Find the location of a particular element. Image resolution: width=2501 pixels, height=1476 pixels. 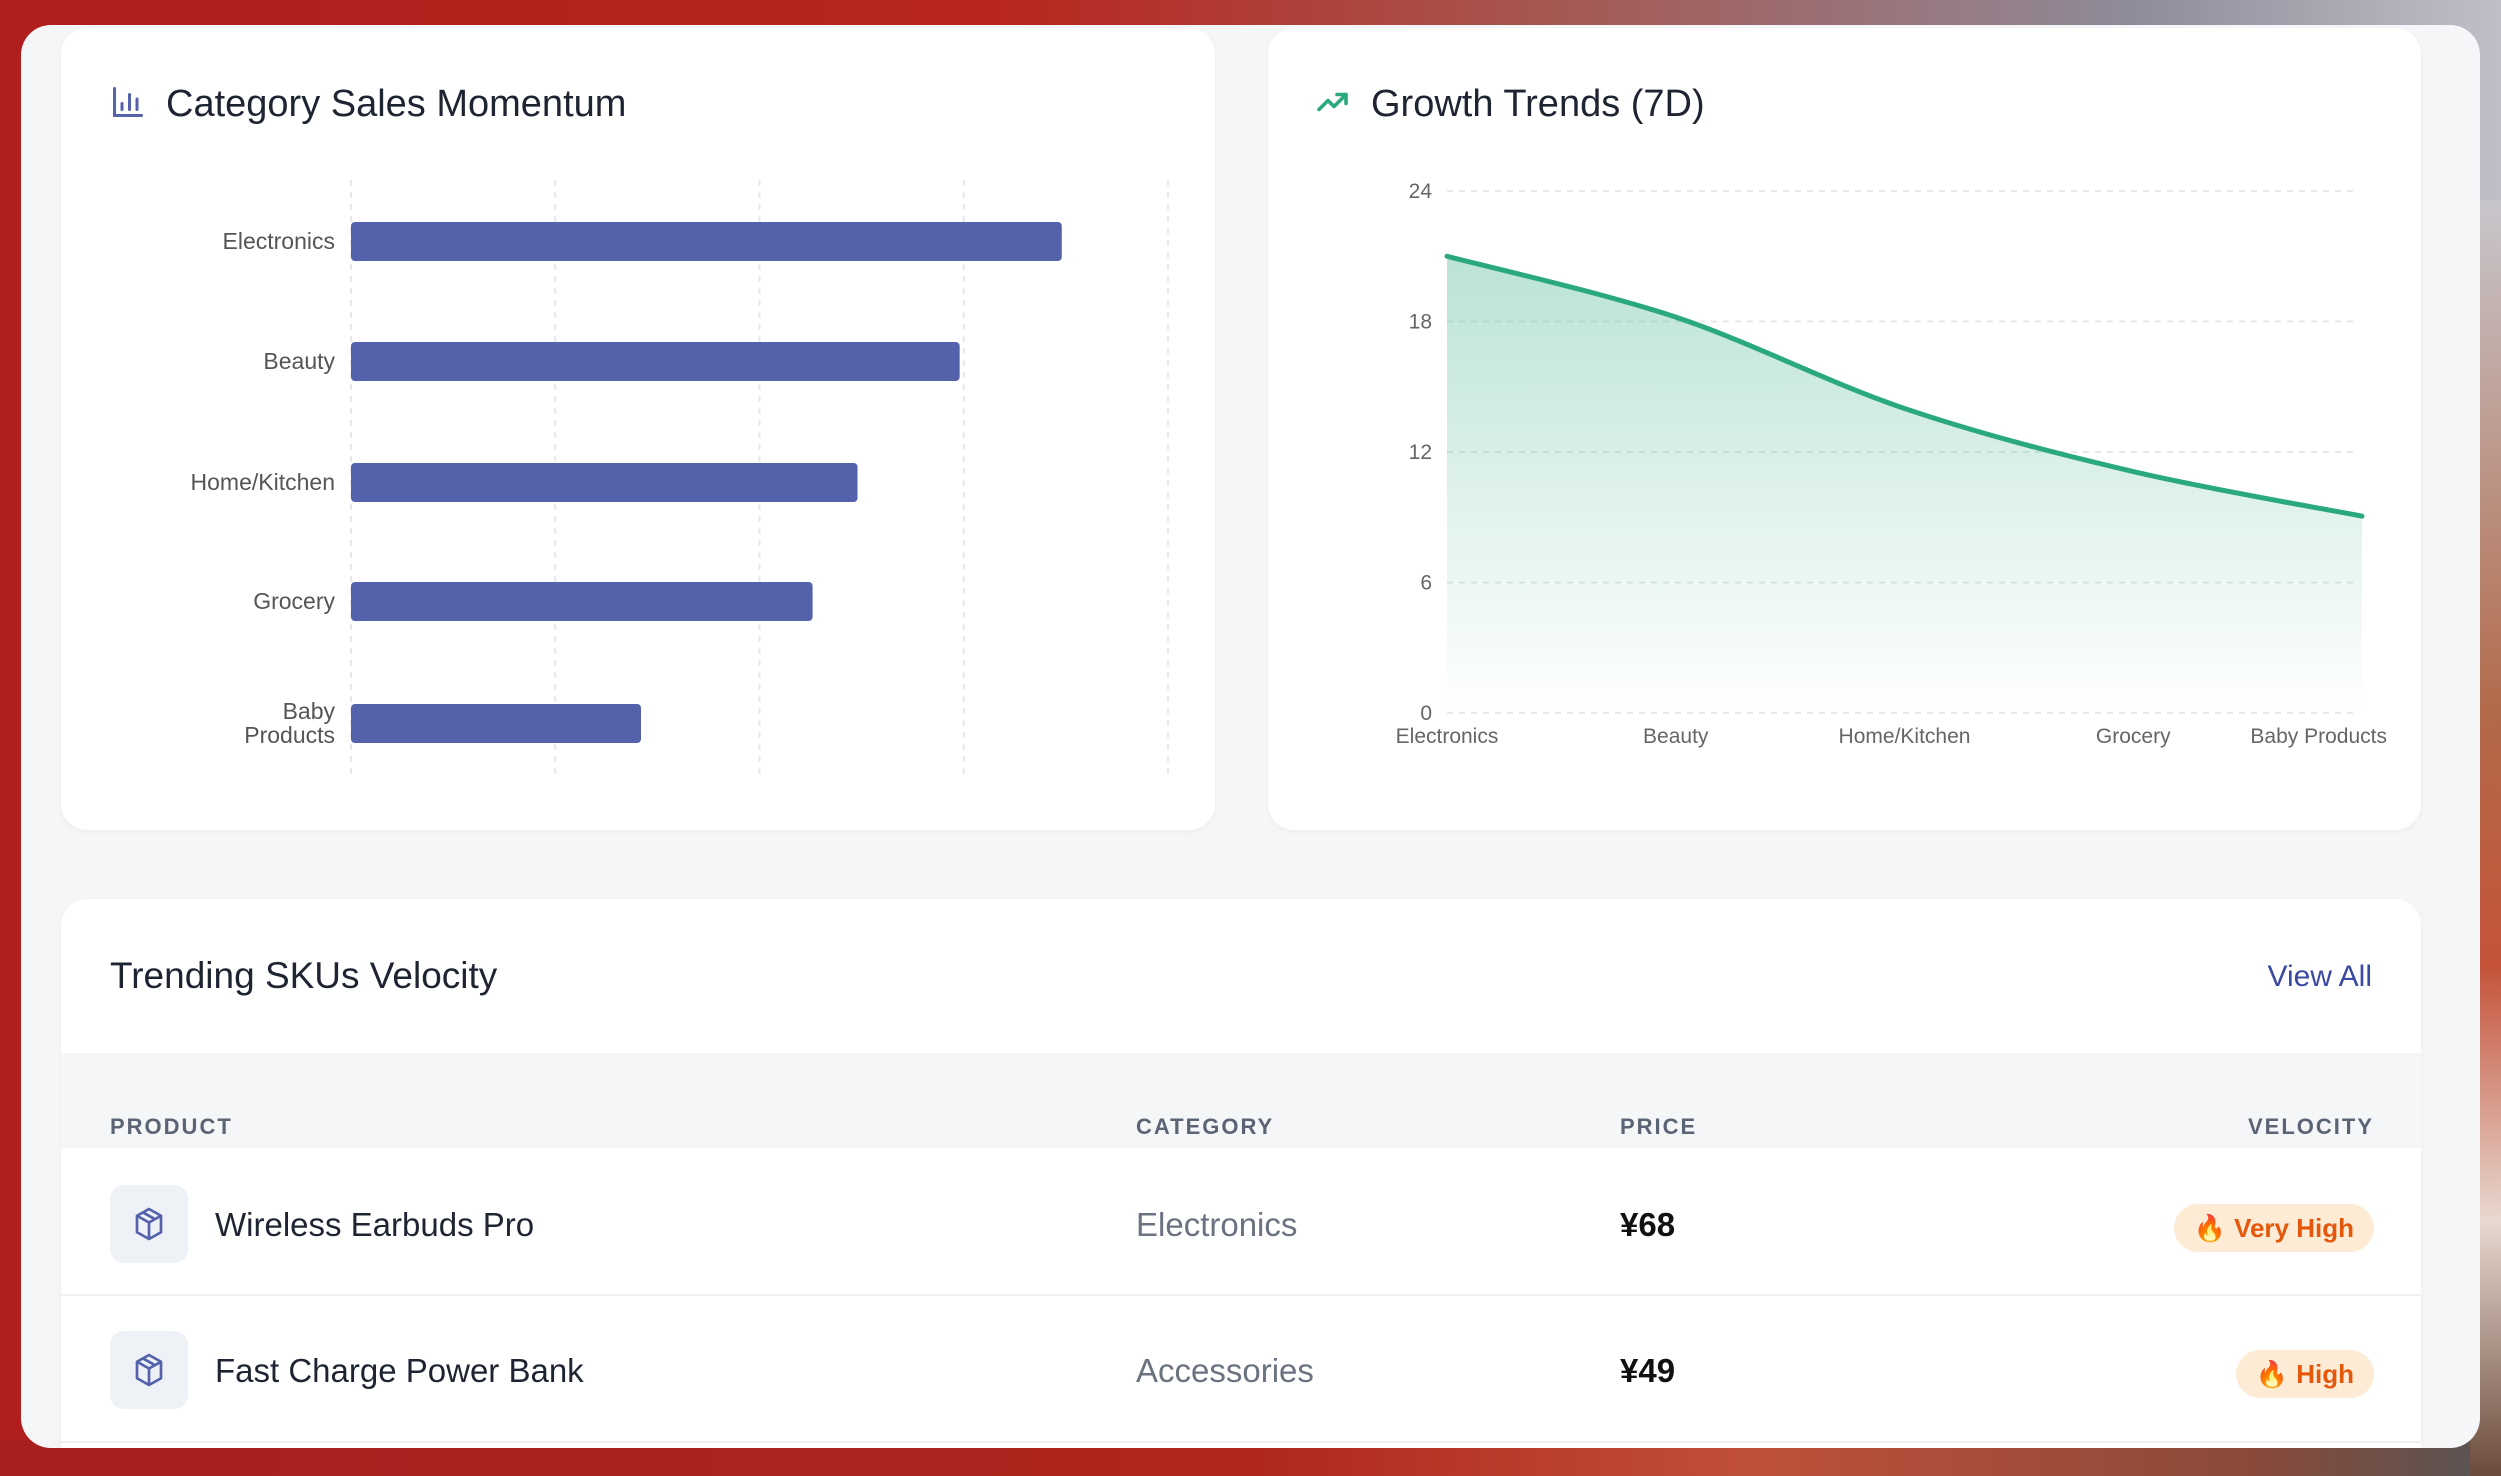

velocity-label: Very High is located at coordinates (2294, 1227).